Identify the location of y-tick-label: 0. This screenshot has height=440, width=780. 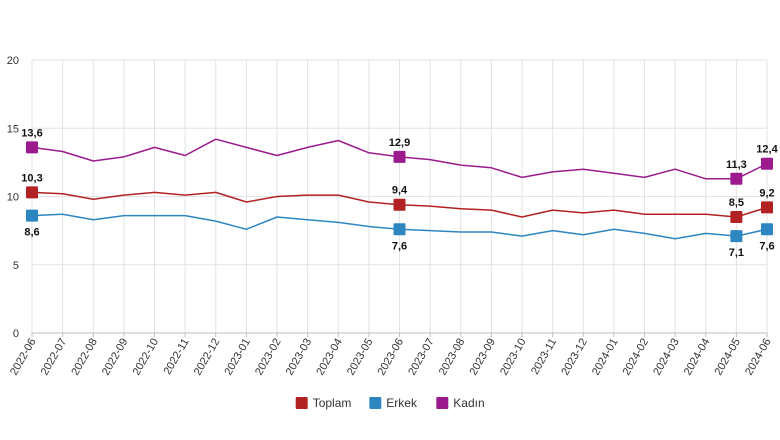
(16, 334).